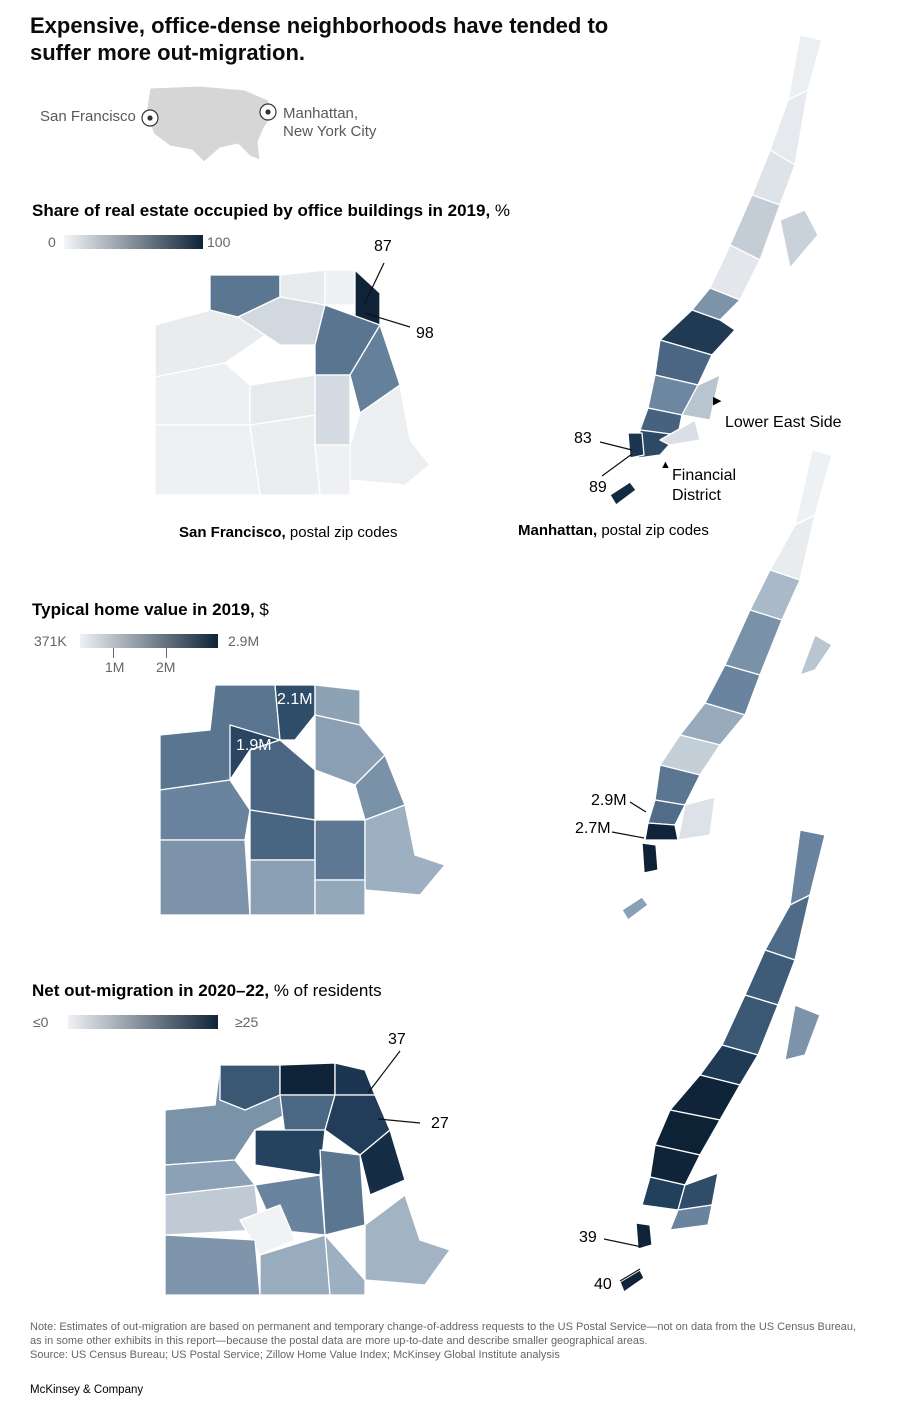 Image resolution: width=900 pixels, height=1402 pixels. What do you see at coordinates (593, 828) in the screenshot?
I see `mh-callout-2-7m: 2.7M` at bounding box center [593, 828].